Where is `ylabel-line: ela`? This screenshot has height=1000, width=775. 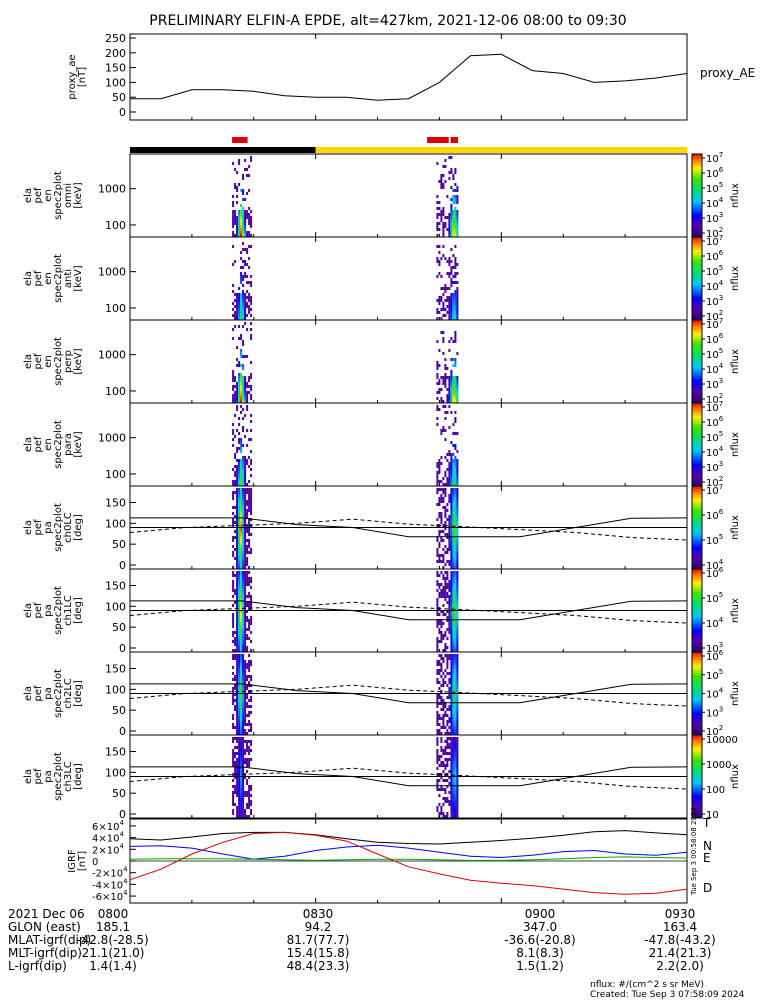 ylabel-line: ela is located at coordinates (28, 693).